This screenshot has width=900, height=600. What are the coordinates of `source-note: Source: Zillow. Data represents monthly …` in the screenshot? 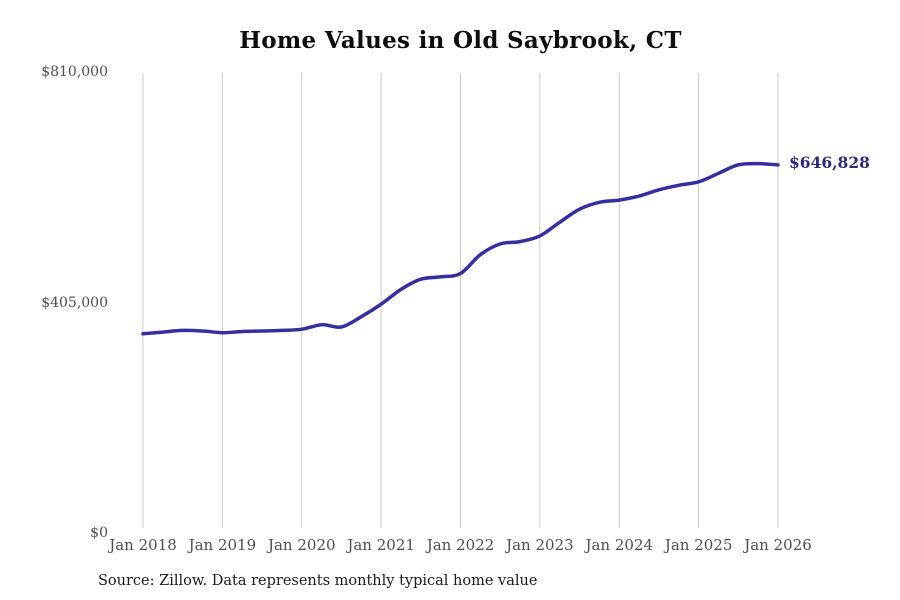 It's located at (318, 581).